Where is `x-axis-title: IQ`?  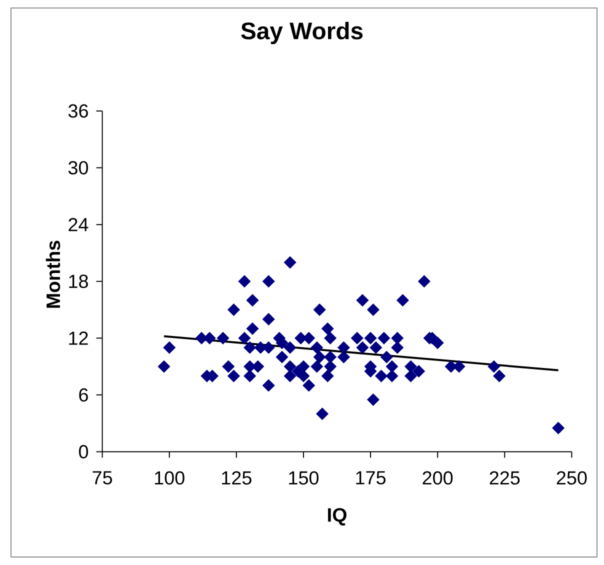 x-axis-title: IQ is located at coordinates (337, 517).